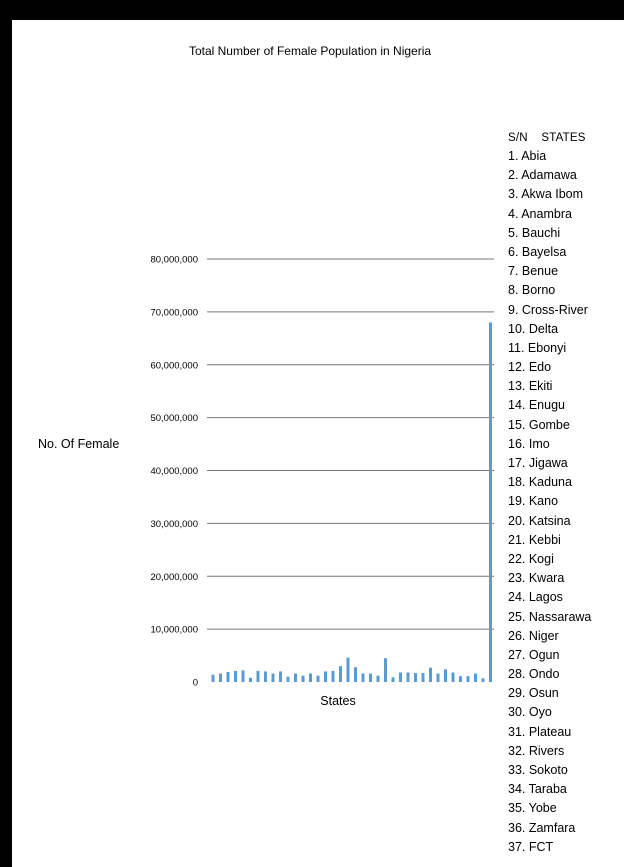 This screenshot has width=624, height=867. Describe the element at coordinates (538, 463) in the screenshot. I see `legend-item: 17. Jigawa` at that location.